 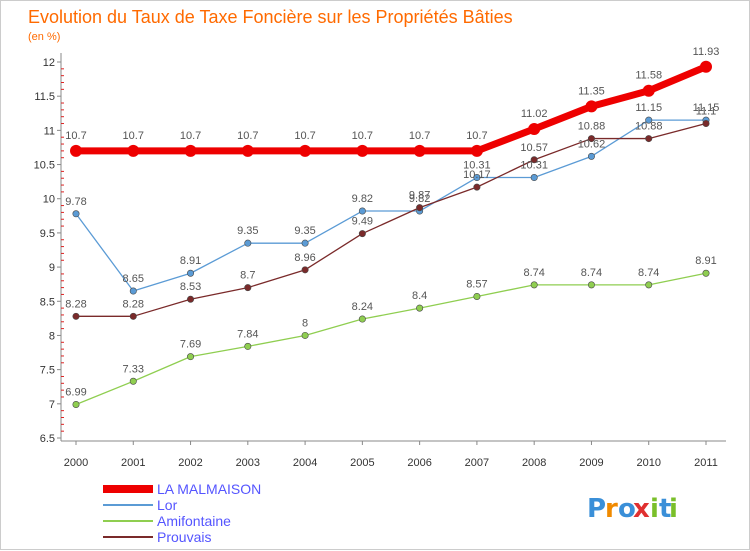 I want to click on data-label-amifontaine: 8.91, so click(x=705, y=261).